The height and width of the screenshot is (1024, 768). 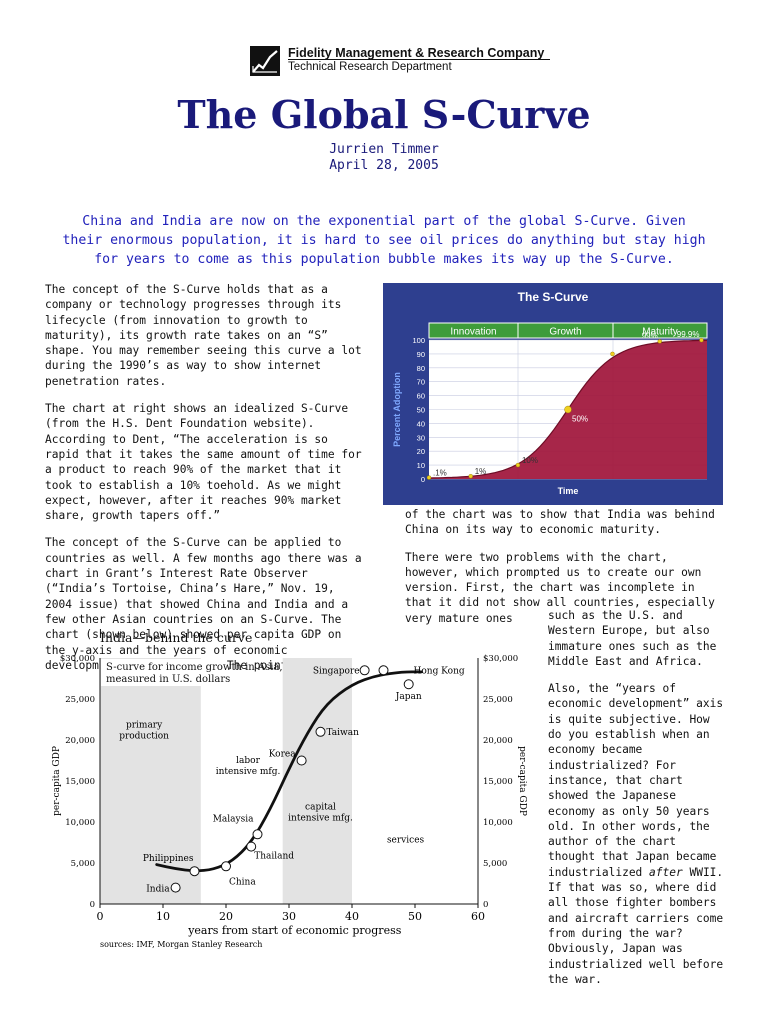 I want to click on org-name: Fidelity Management & Research Company, so click(x=416, y=53).